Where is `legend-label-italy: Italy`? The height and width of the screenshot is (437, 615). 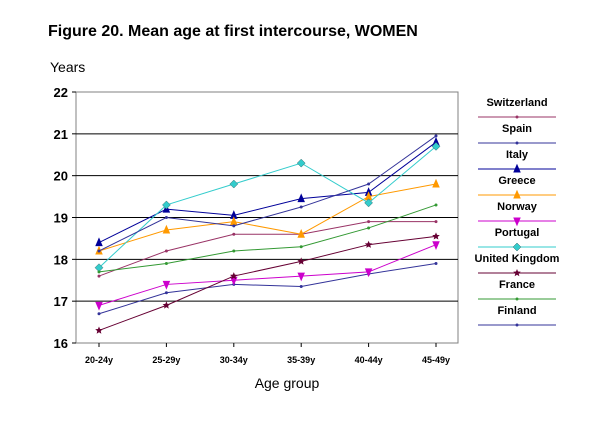 legend-label-italy: Italy is located at coordinates (517, 155).